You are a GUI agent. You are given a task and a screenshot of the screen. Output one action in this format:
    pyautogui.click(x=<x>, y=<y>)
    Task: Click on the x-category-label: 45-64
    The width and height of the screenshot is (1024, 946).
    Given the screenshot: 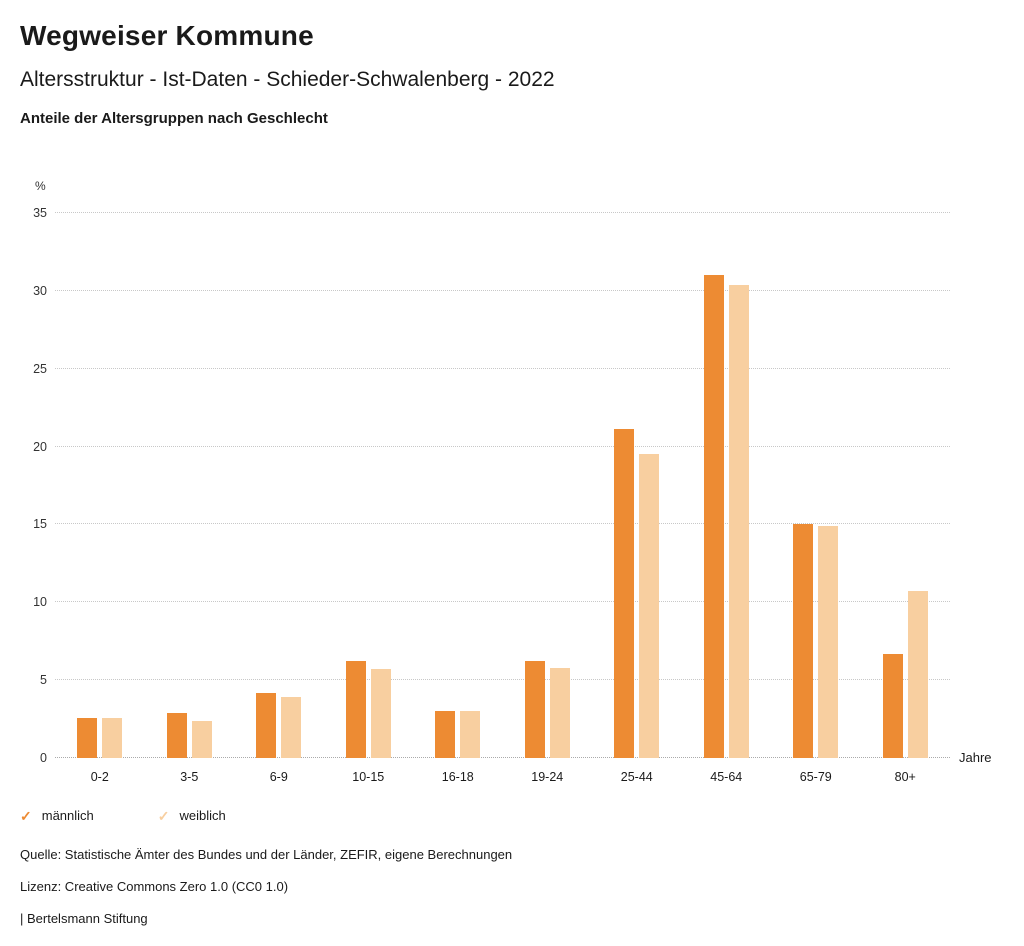 What is the action you would take?
    pyautogui.click(x=726, y=777)
    